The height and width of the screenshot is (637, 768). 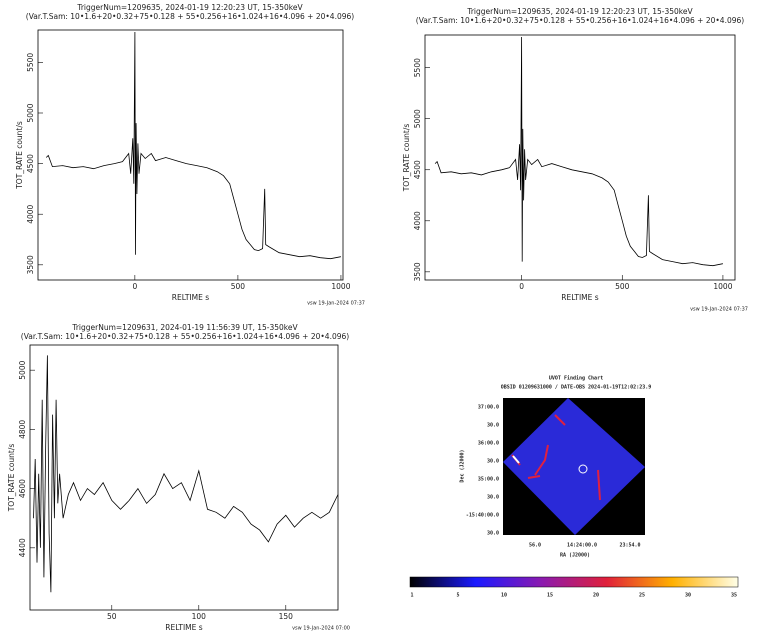 What do you see at coordinates (535, 546) in the screenshot?
I see `ra-tick-label: 56.0` at bounding box center [535, 546].